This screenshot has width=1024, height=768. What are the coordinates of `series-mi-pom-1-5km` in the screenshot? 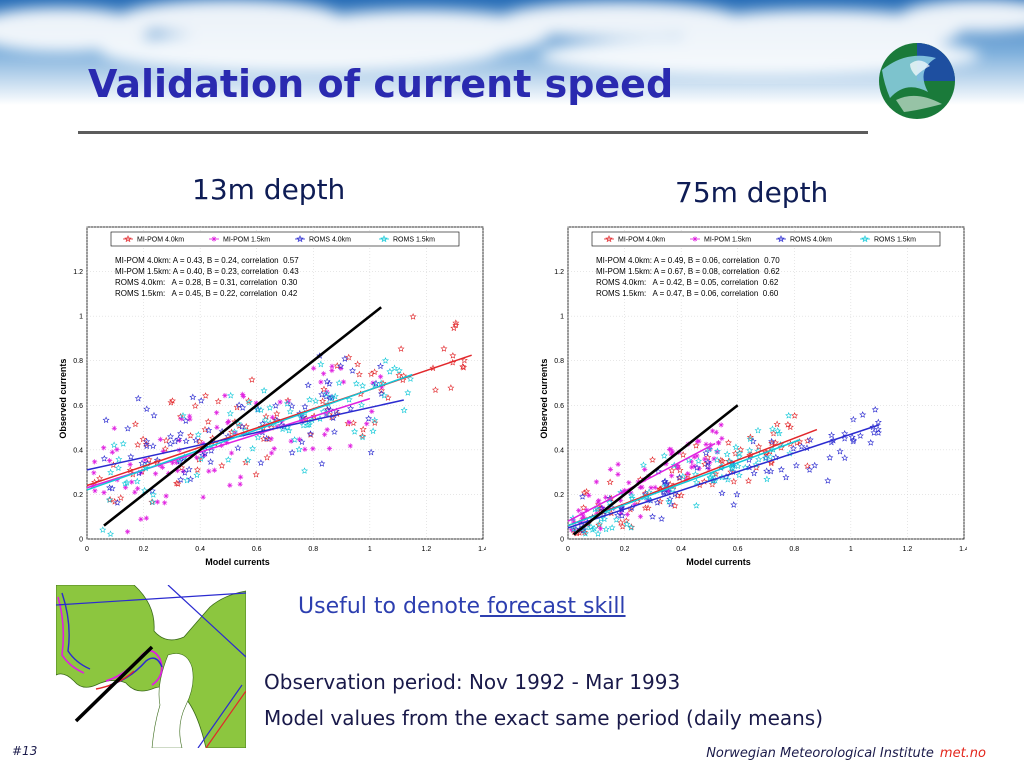 It's located at (237, 449).